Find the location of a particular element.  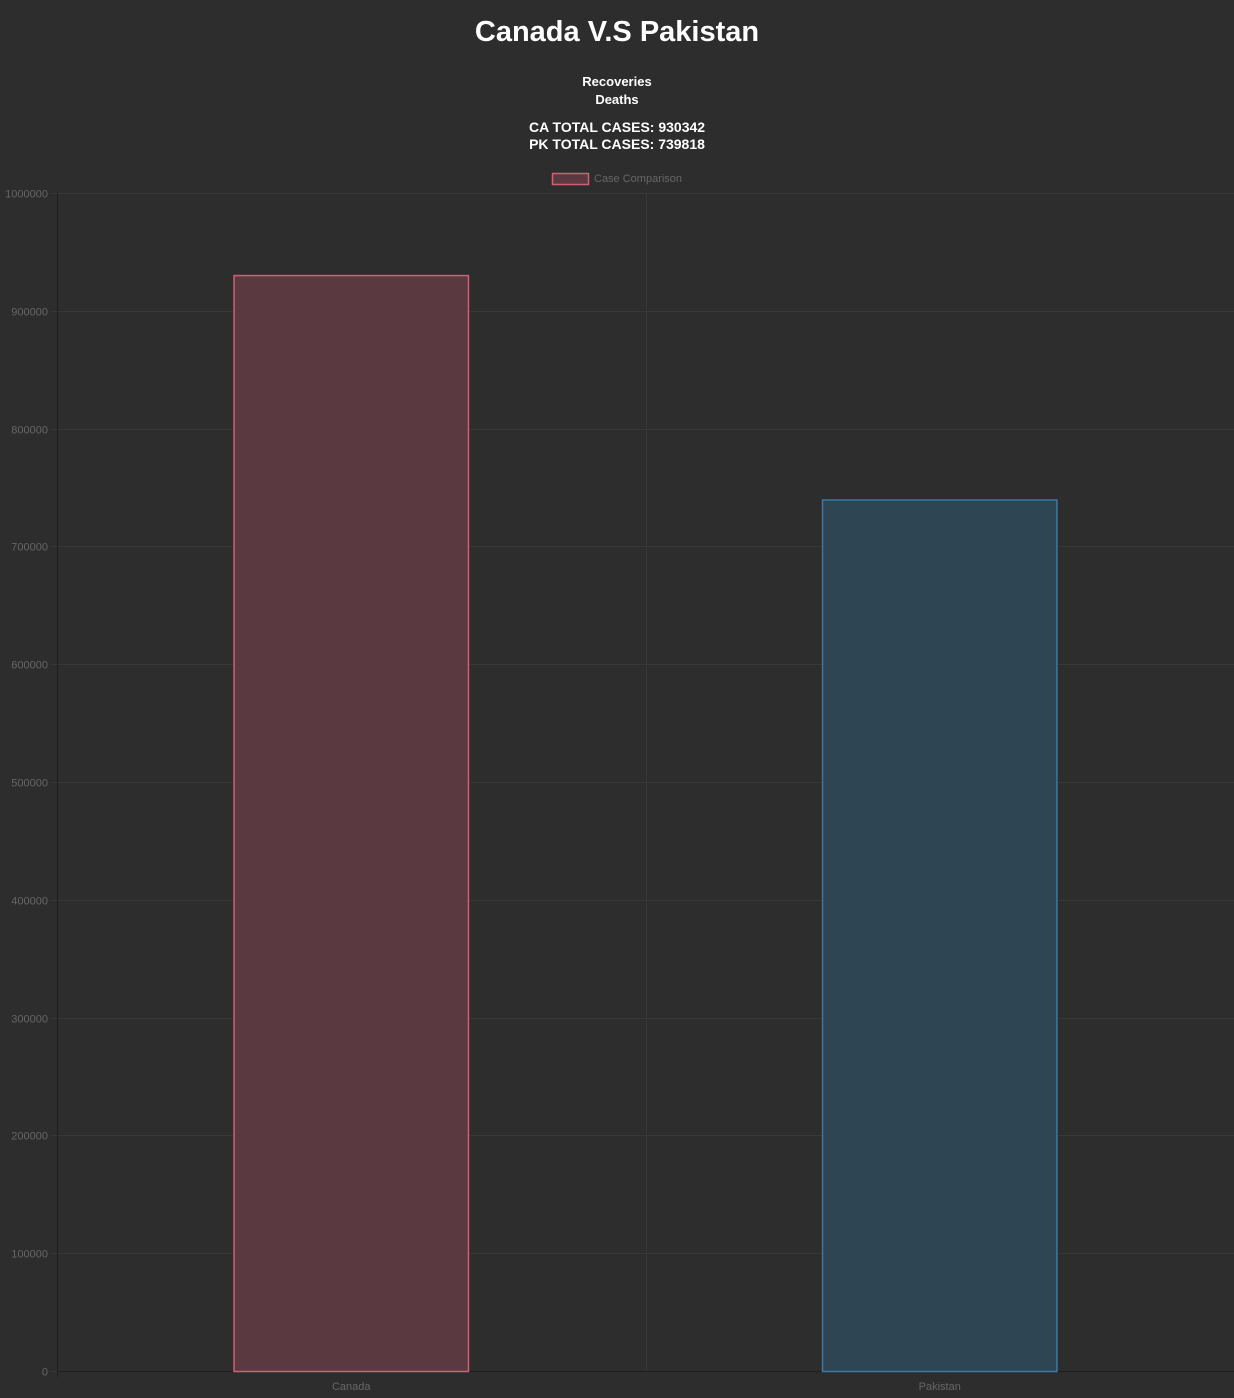

x-tick-label: Canada is located at coordinates (351, 1387).